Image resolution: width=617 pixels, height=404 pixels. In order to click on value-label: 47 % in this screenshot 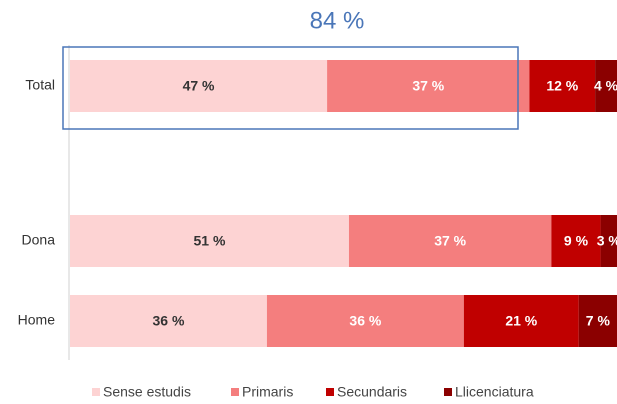, I will do `click(199, 86)`.